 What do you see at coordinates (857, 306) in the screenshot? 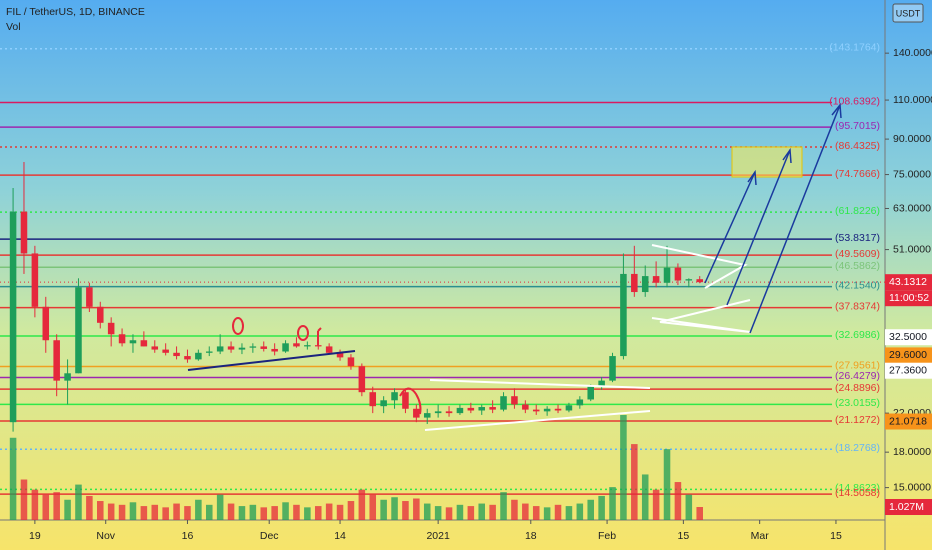
I see `level-label: (37.8374)` at bounding box center [857, 306].